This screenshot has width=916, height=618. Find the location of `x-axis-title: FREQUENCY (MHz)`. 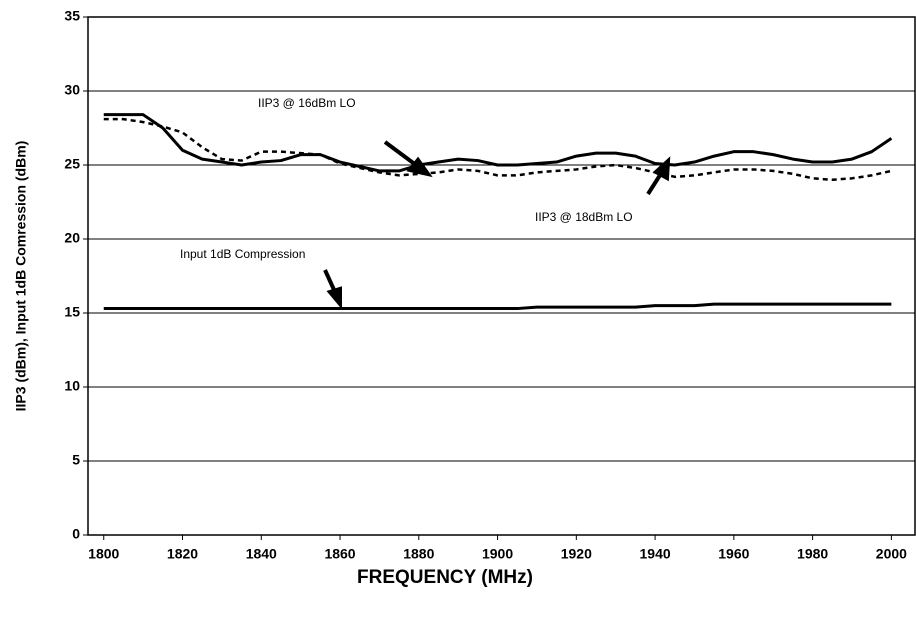

x-axis-title: FREQUENCY (MHz) is located at coordinates (445, 577).